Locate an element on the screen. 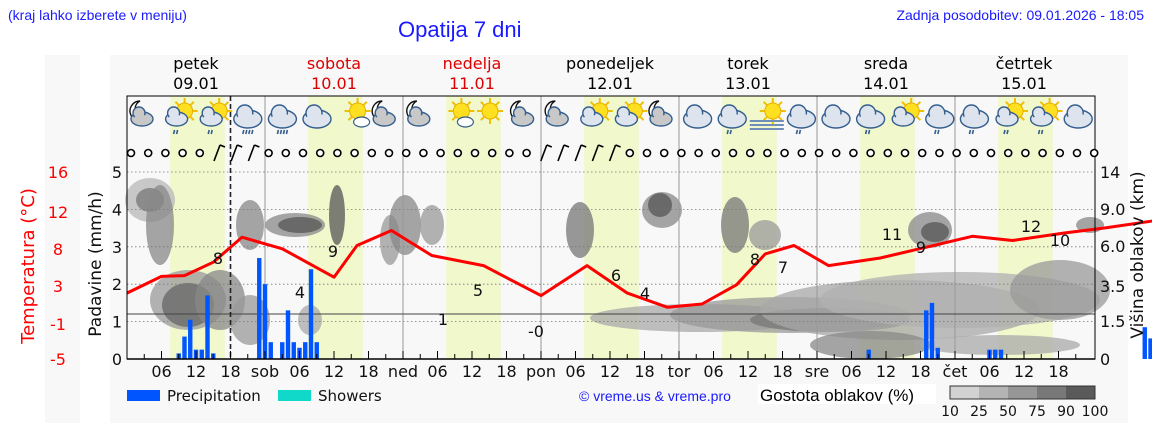 The width and height of the screenshot is (1152, 443). cloud-height-tick: 0 is located at coordinates (1105, 359).